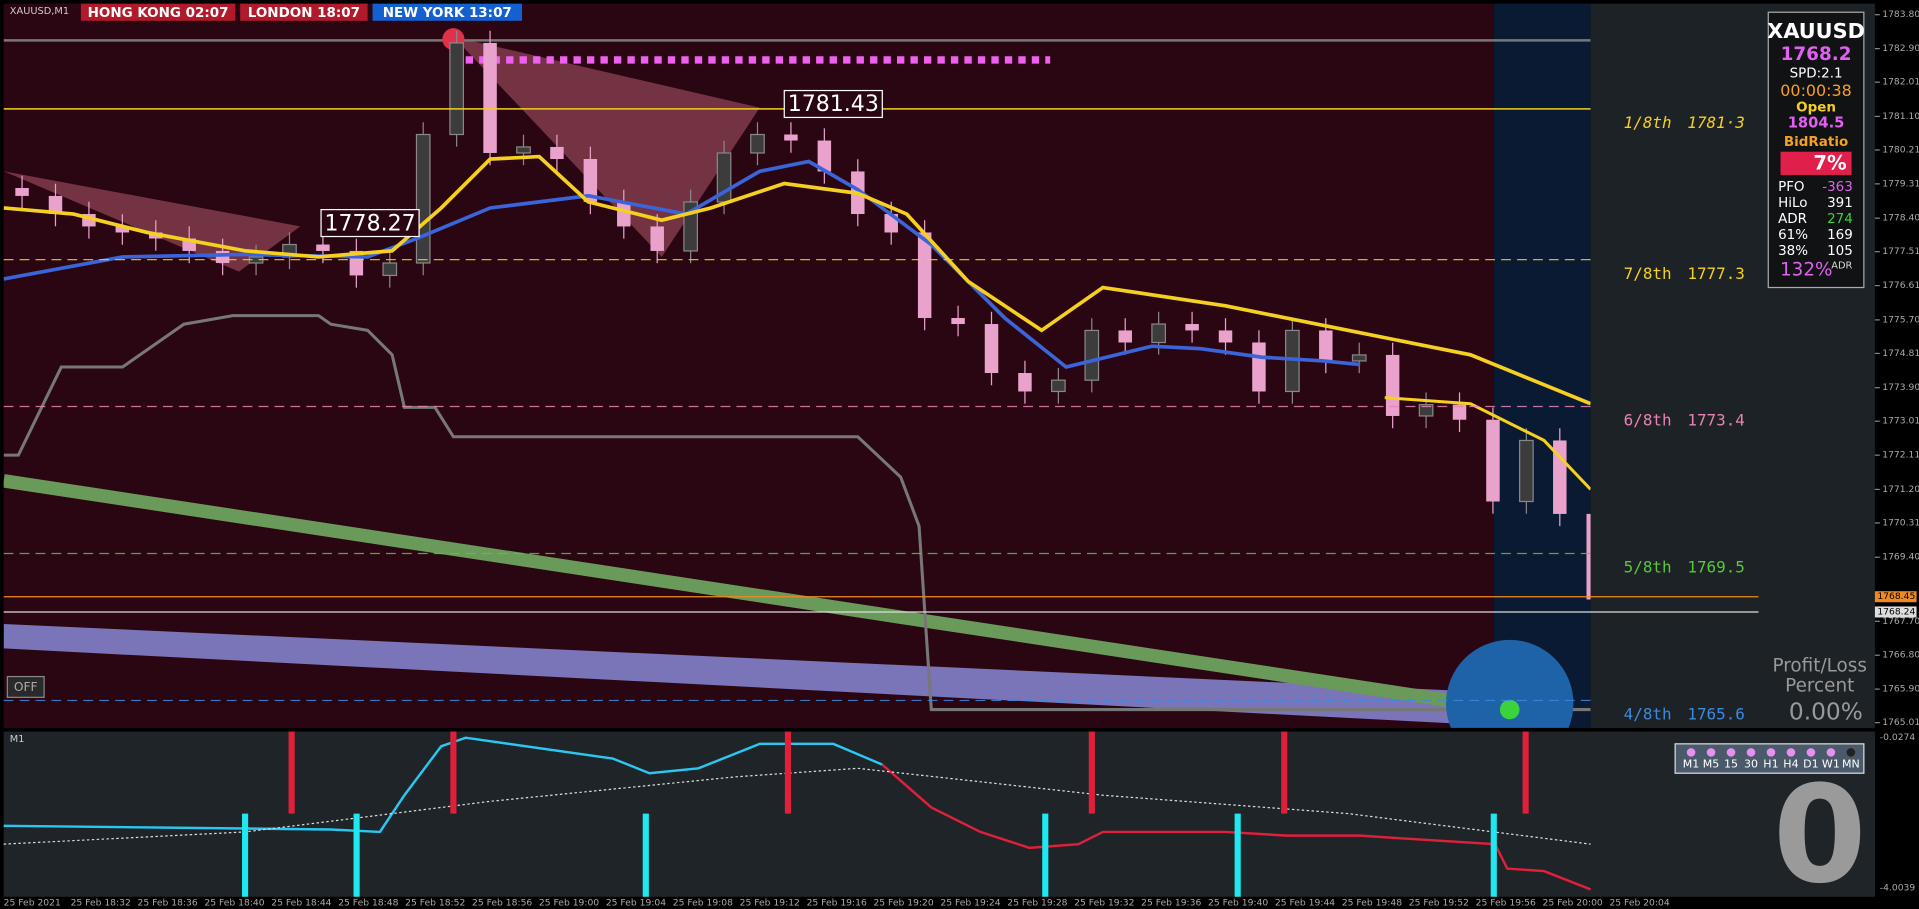 The image size is (1919, 909). What do you see at coordinates (1840, 219) in the screenshot?
I see `info-value: 274` at bounding box center [1840, 219].